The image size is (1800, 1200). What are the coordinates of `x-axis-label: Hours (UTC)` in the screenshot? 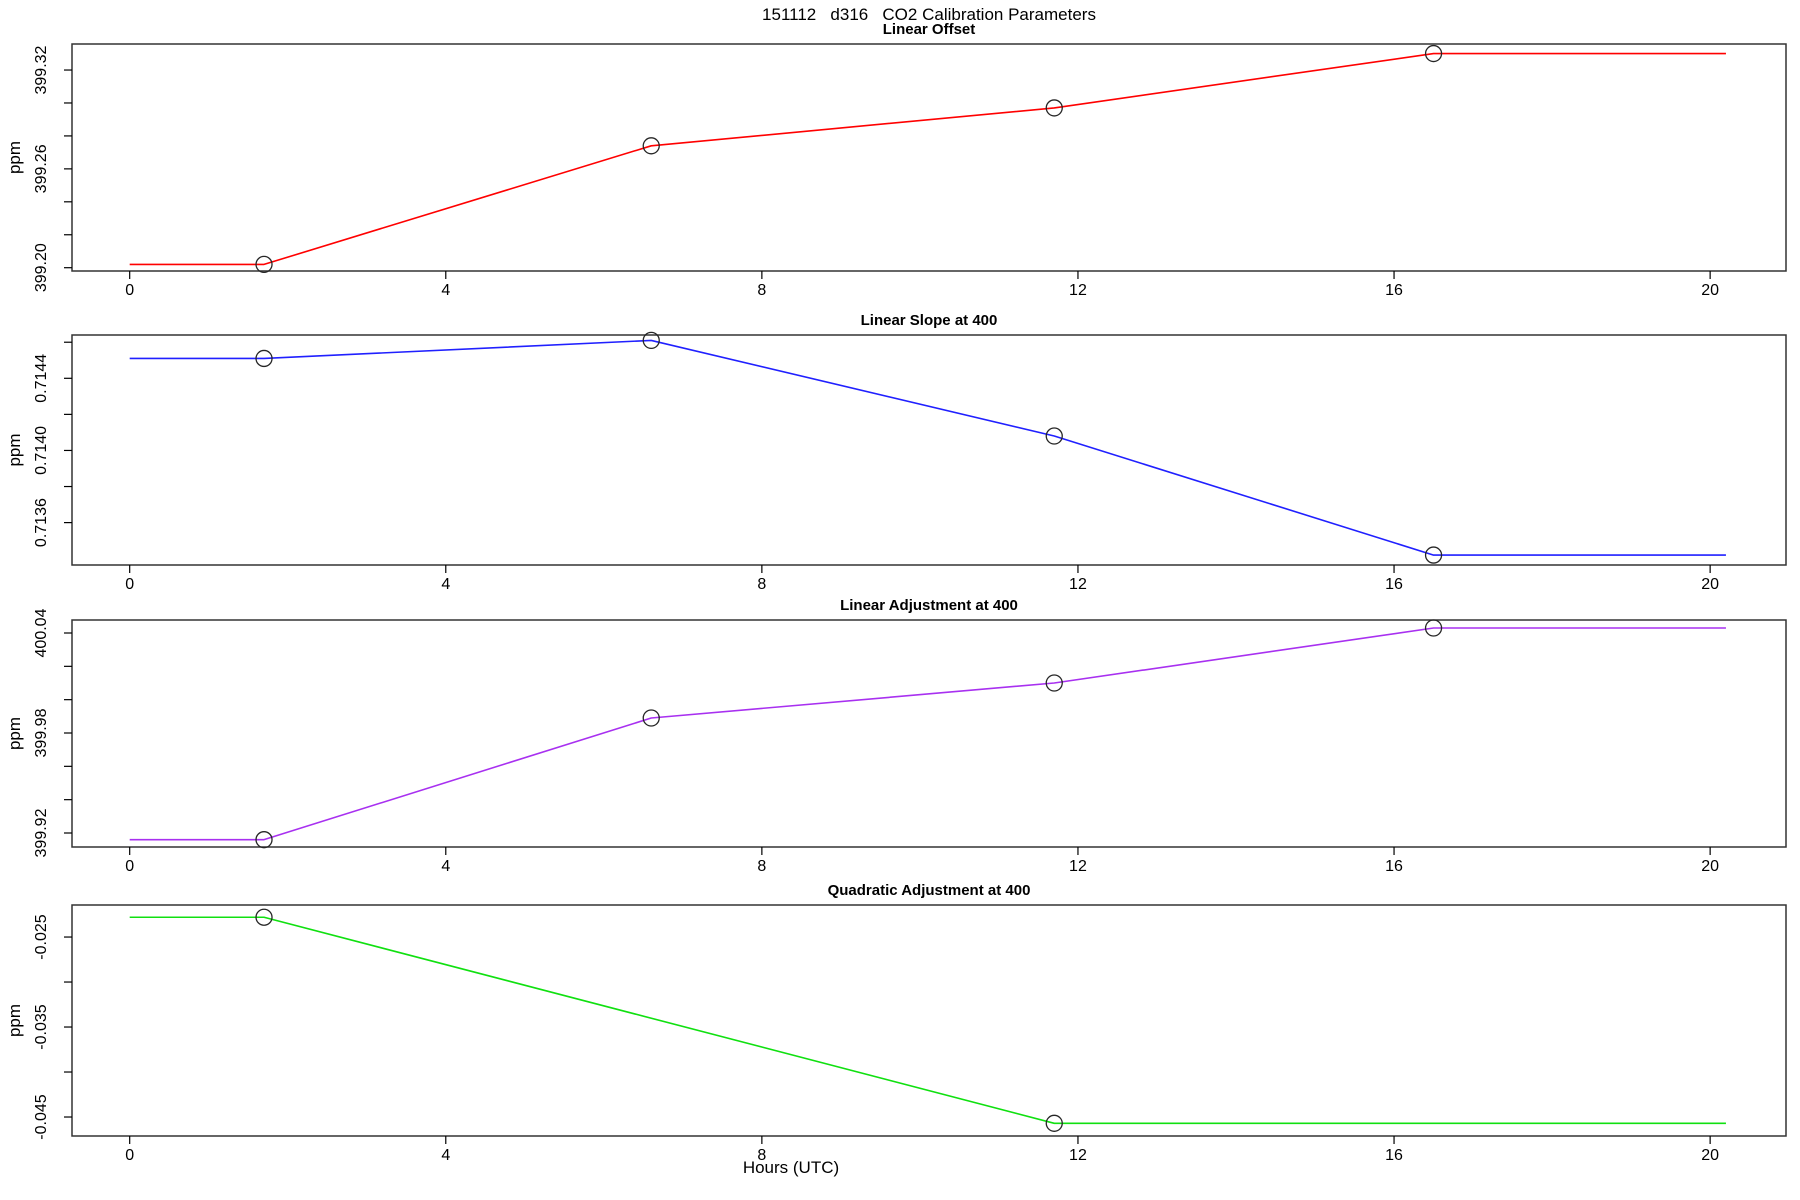 It's located at (791, 1167).